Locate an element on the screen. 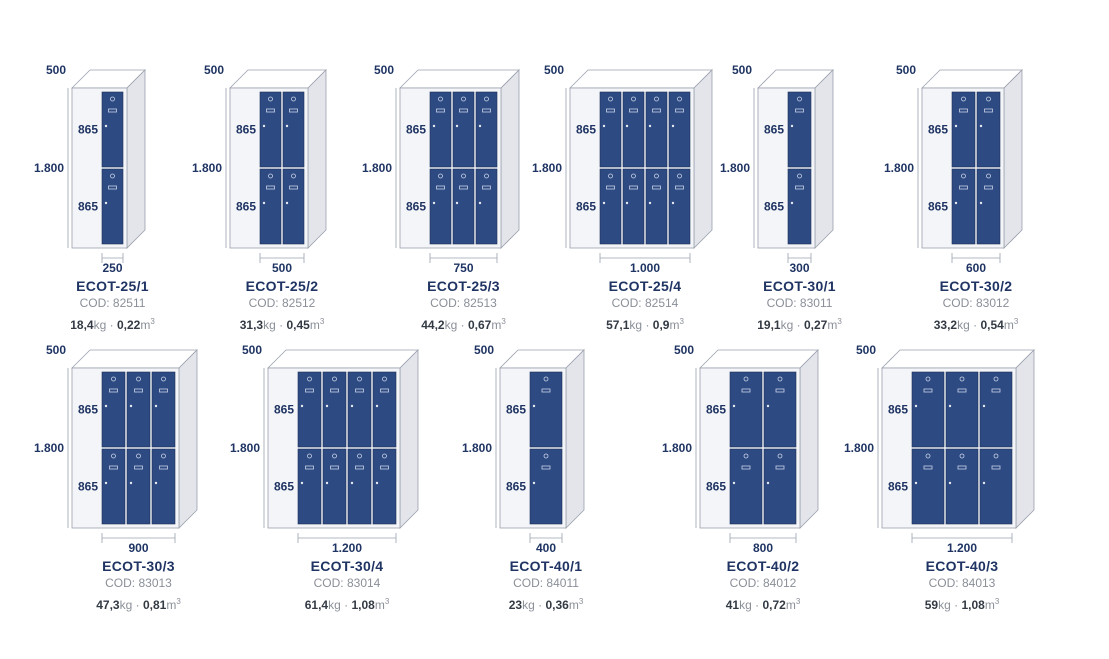 The width and height of the screenshot is (1109, 659). volume-value: 1,08 is located at coordinates (363, 605).